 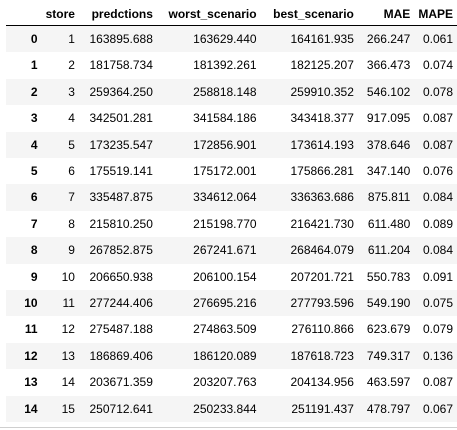 I want to click on cell-worst-scenario: 172856.901, so click(x=208, y=145).